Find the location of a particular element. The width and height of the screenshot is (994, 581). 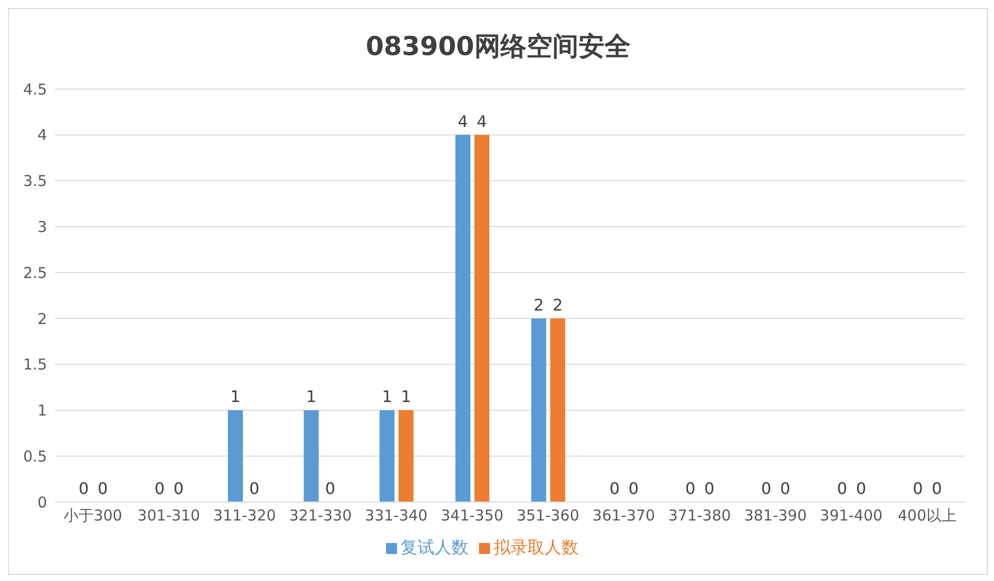

x-tick-label: 351-360 is located at coordinates (548, 515).